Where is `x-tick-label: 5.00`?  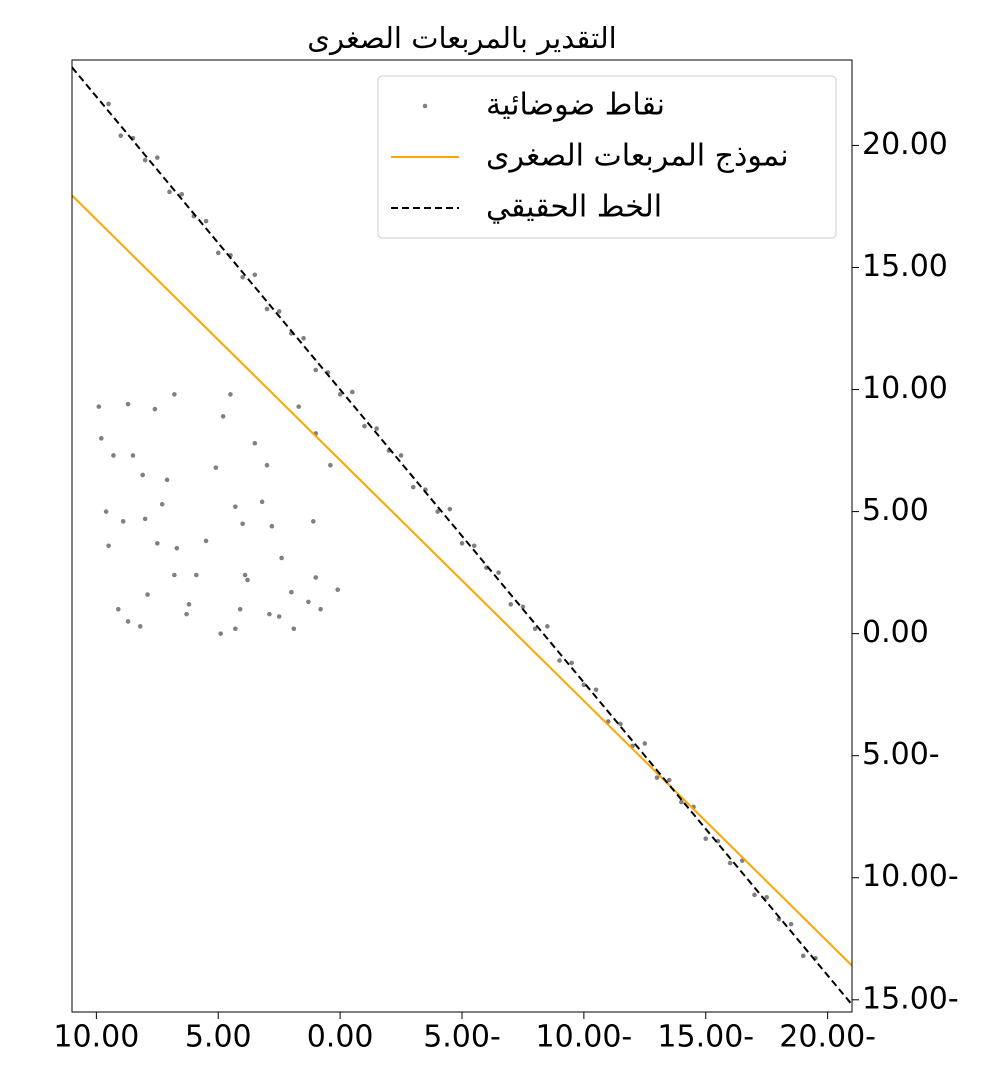 x-tick-label: 5.00 is located at coordinates (218, 1037).